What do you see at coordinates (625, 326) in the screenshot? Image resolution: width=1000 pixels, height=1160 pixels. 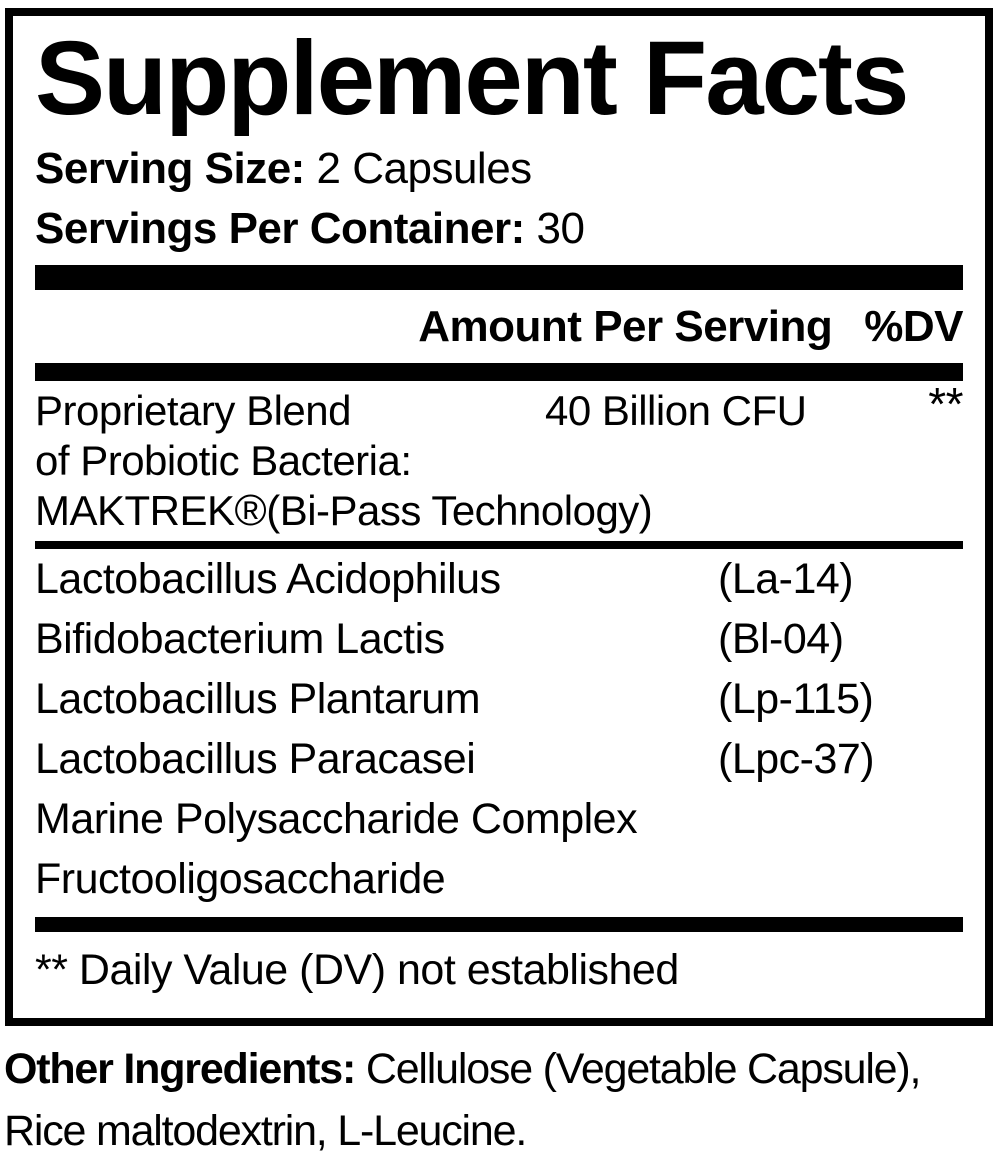 I see `amount-per-serving-header: Amount Per Serving` at bounding box center [625, 326].